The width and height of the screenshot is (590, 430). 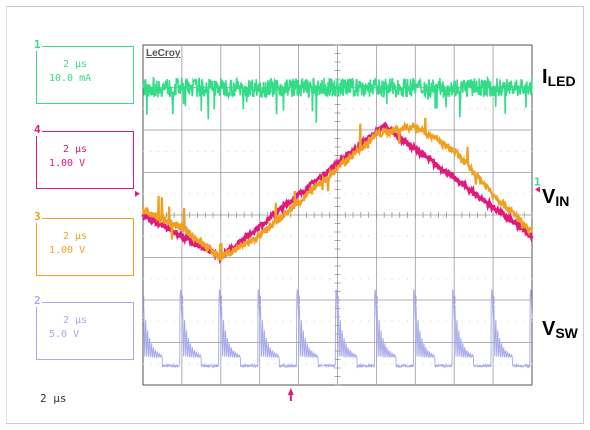 What do you see at coordinates (83, 156) in the screenshot?
I see `channel-4-box: 4 2 µs 1.00 V` at bounding box center [83, 156].